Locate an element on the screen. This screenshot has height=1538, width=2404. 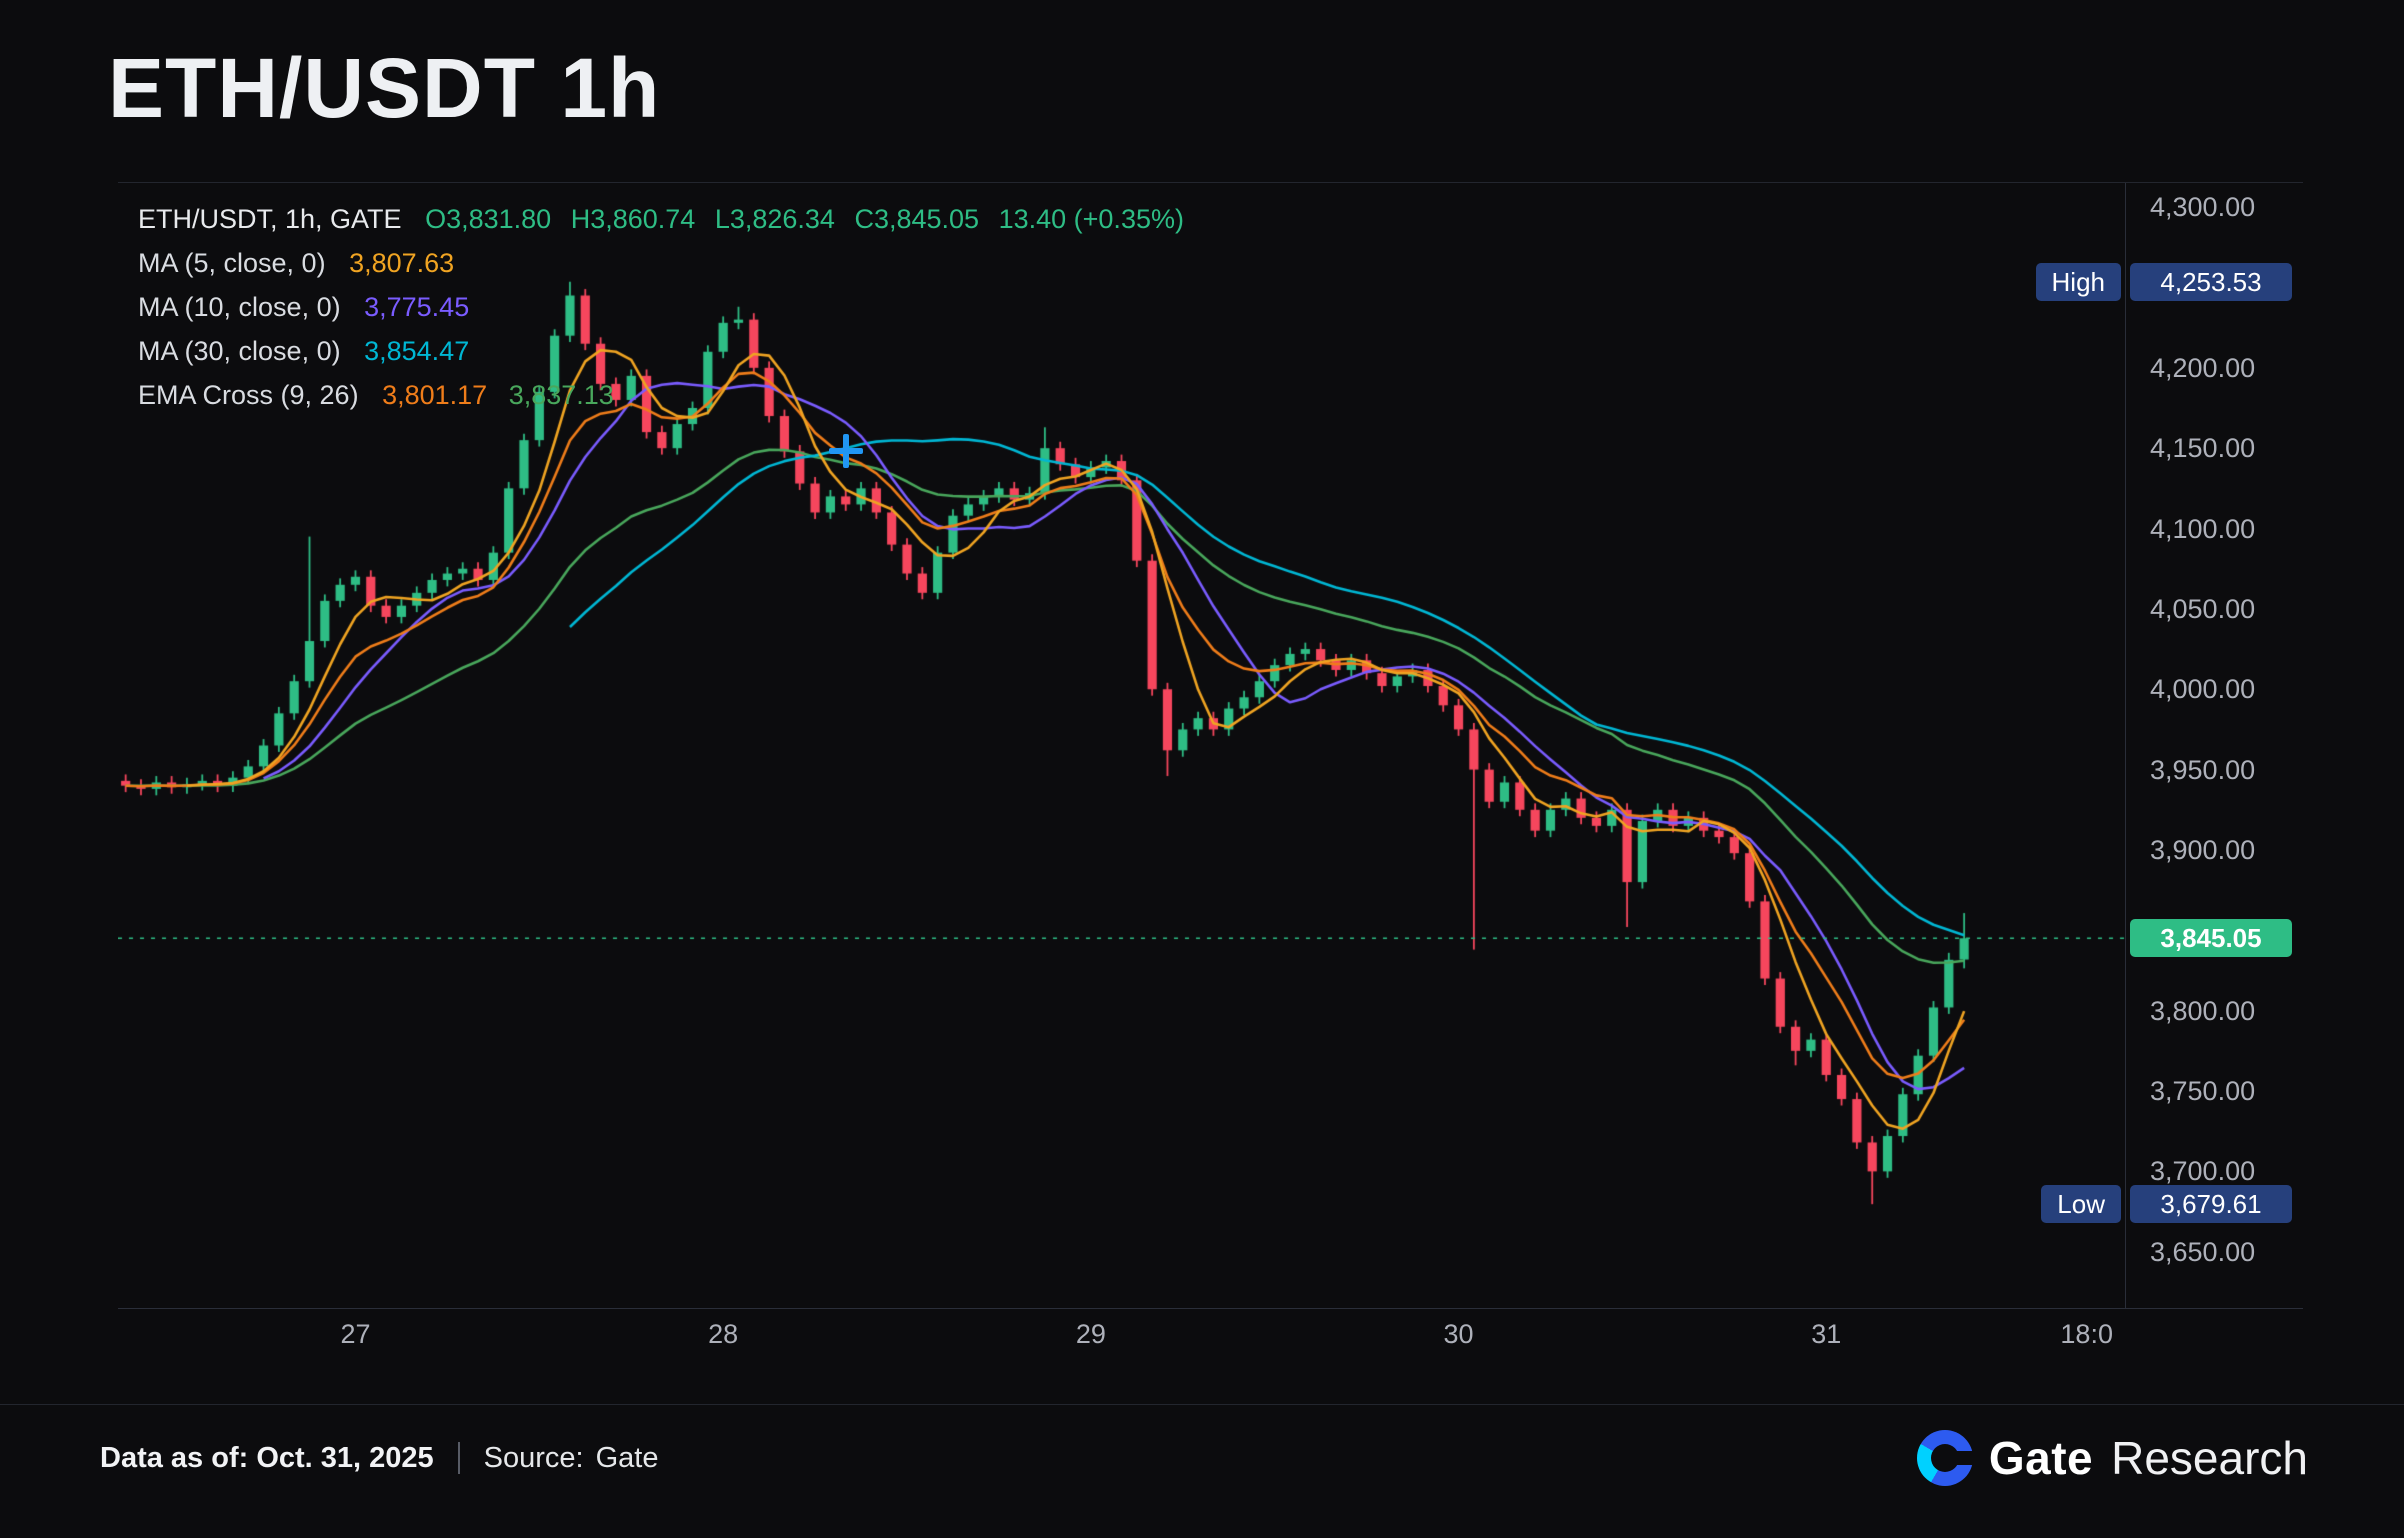
price-axis-label: 3,700.00 is located at coordinates (2203, 1171).